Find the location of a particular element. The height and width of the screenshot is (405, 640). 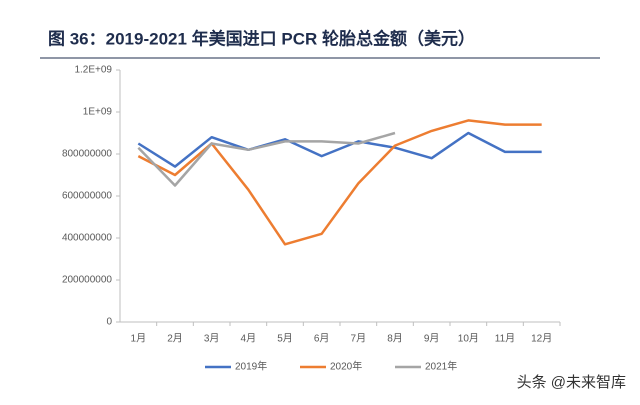

y-tick-label: 1.2E+09 is located at coordinates (93, 70).